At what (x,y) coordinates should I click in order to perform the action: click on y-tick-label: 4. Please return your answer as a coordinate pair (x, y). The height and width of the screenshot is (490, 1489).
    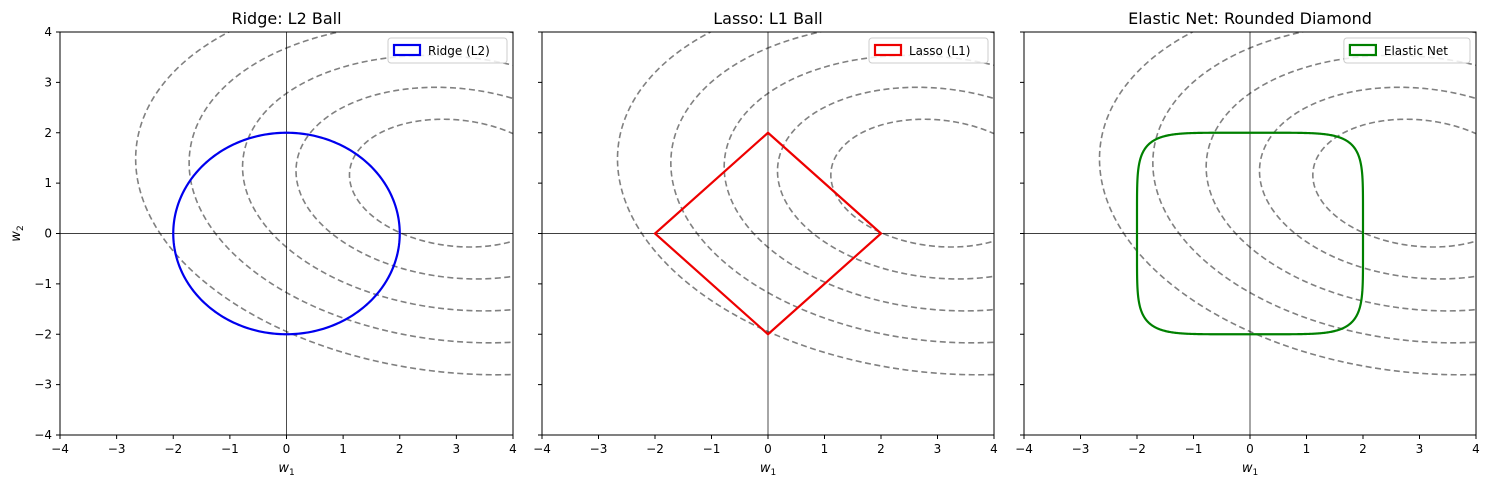
    Looking at the image, I should click on (48, 32).